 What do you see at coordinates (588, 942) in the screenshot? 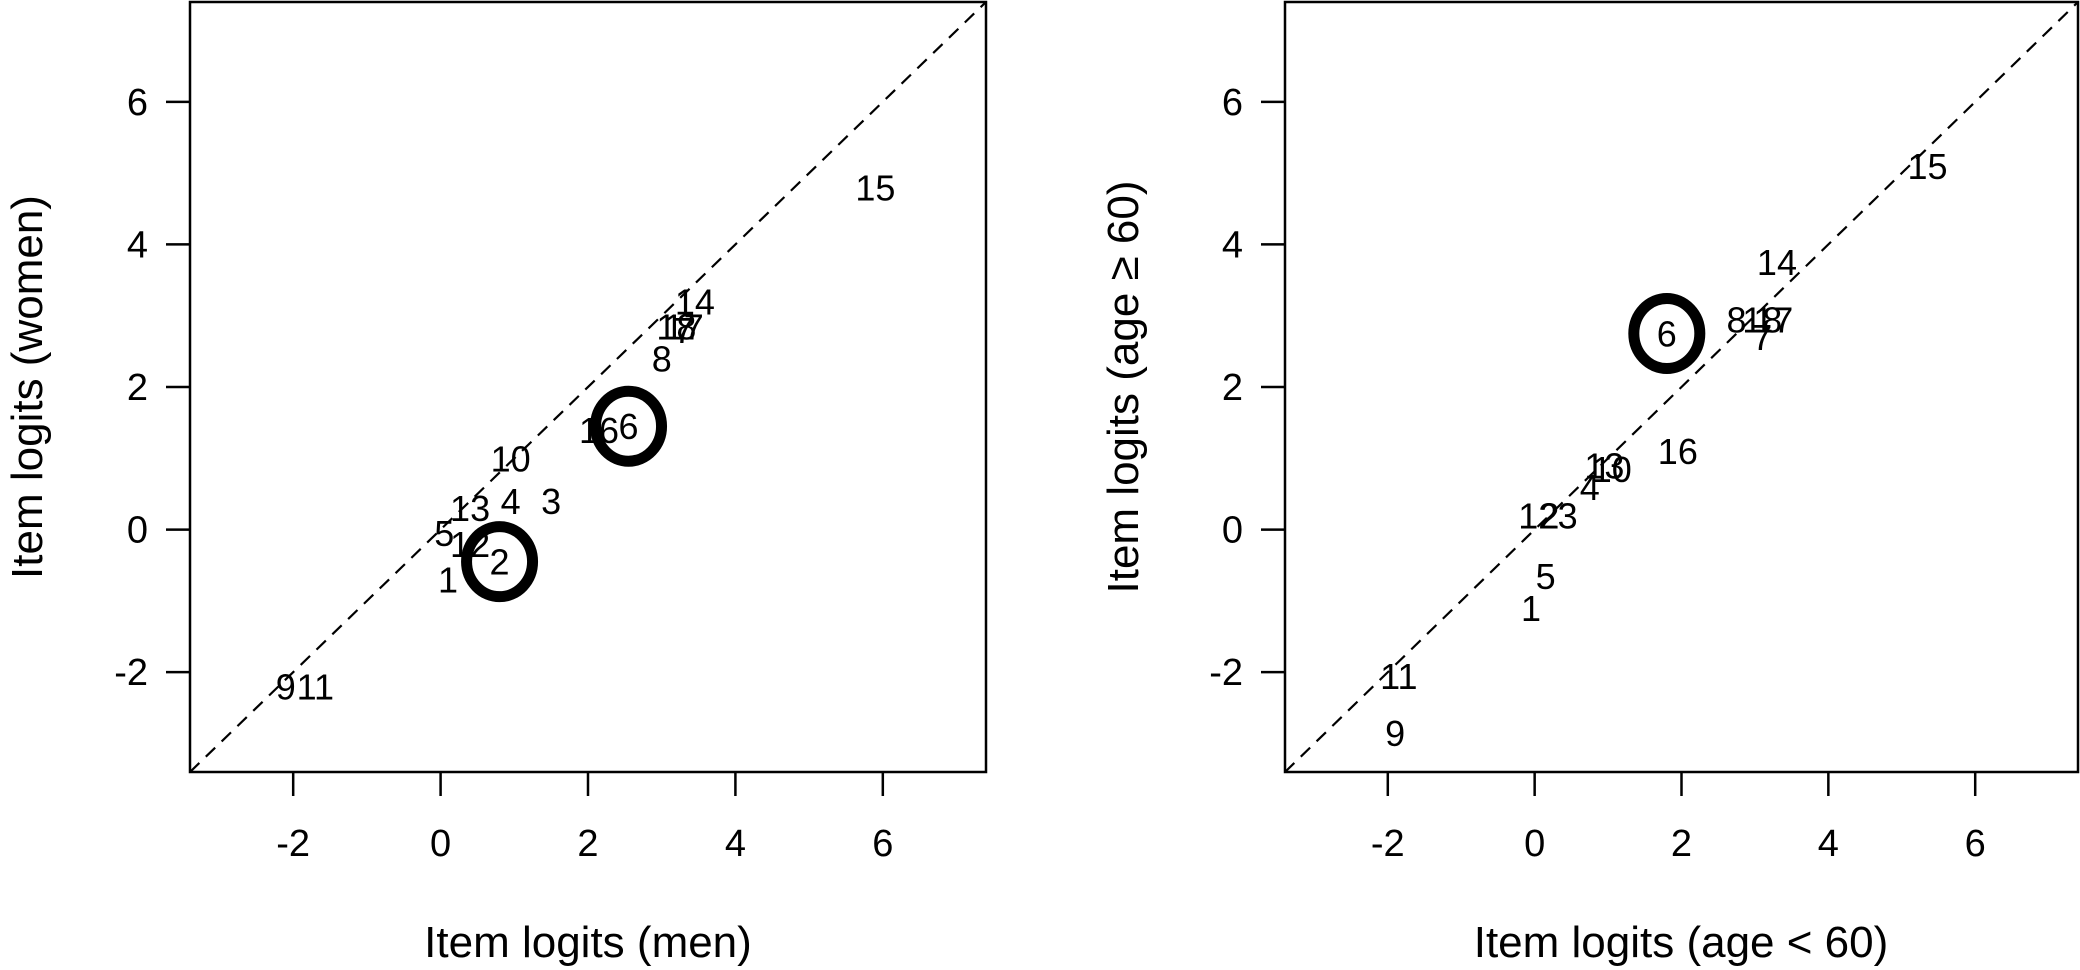
I see `x-axis-title: Item logits (men)` at bounding box center [588, 942].